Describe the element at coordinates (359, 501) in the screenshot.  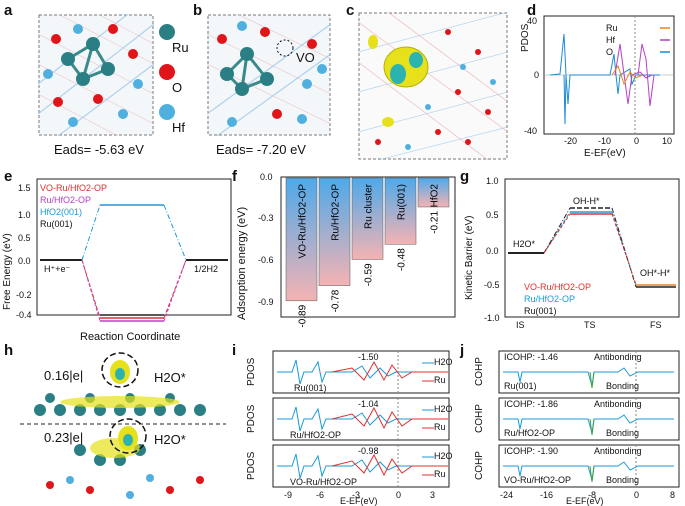
I see `i-xlabel: E-EF(eV)` at that location.